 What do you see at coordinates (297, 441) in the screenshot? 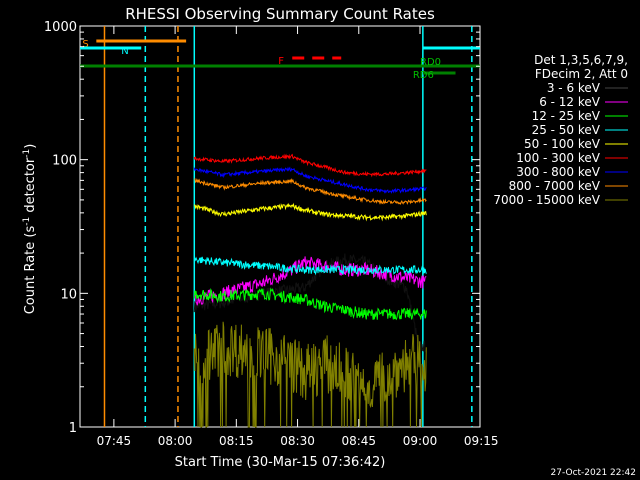
I see `x-tick-label-3: 08:30` at bounding box center [297, 441].